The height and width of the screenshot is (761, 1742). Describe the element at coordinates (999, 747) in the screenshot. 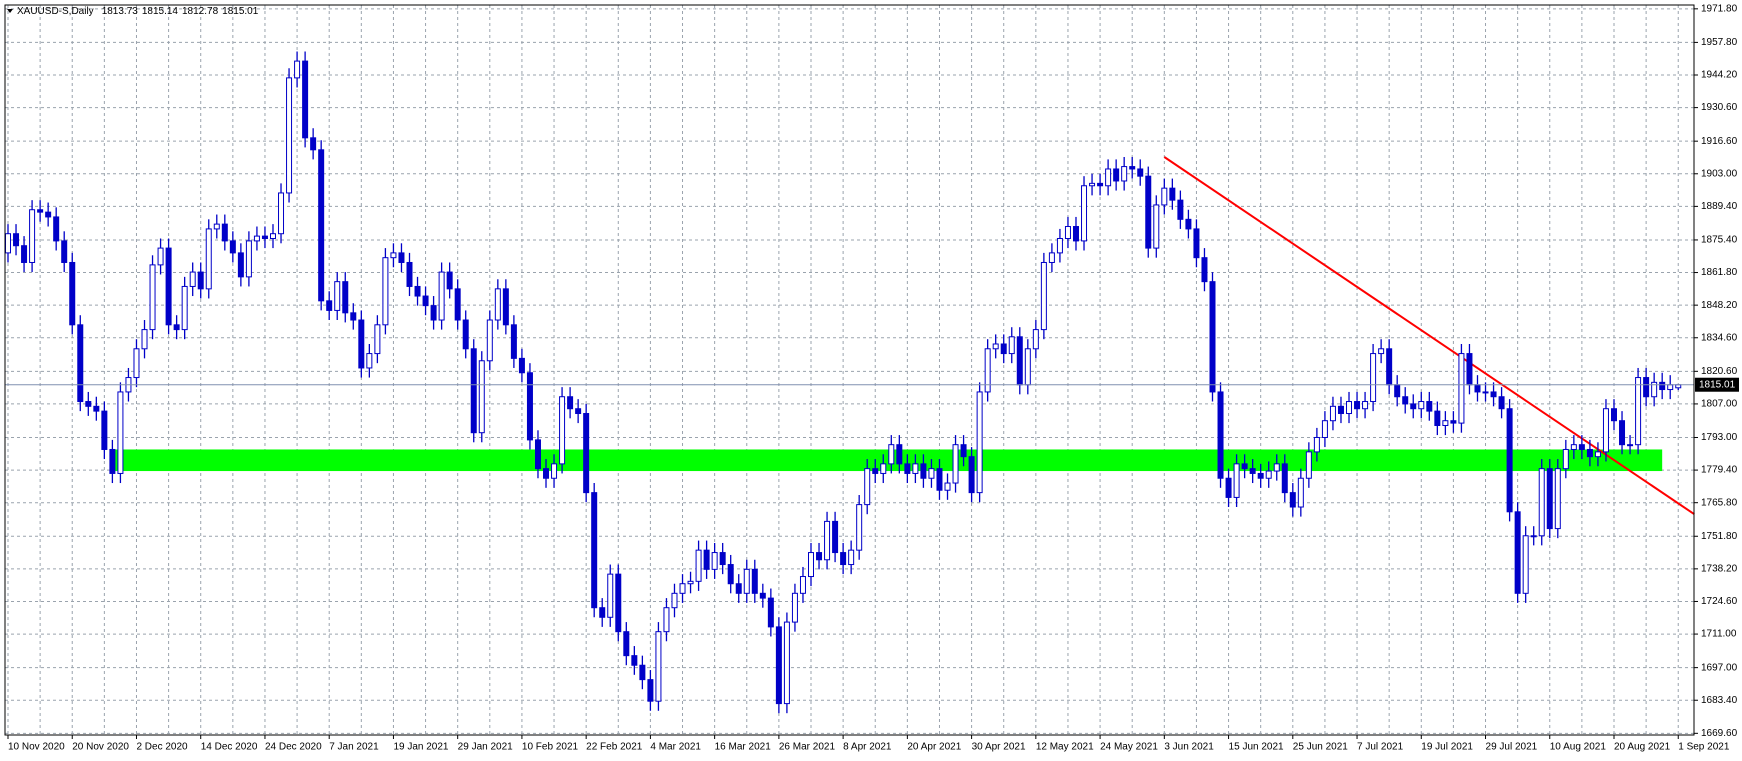

I see `x-tick-label: 30 Apr 2021` at that location.